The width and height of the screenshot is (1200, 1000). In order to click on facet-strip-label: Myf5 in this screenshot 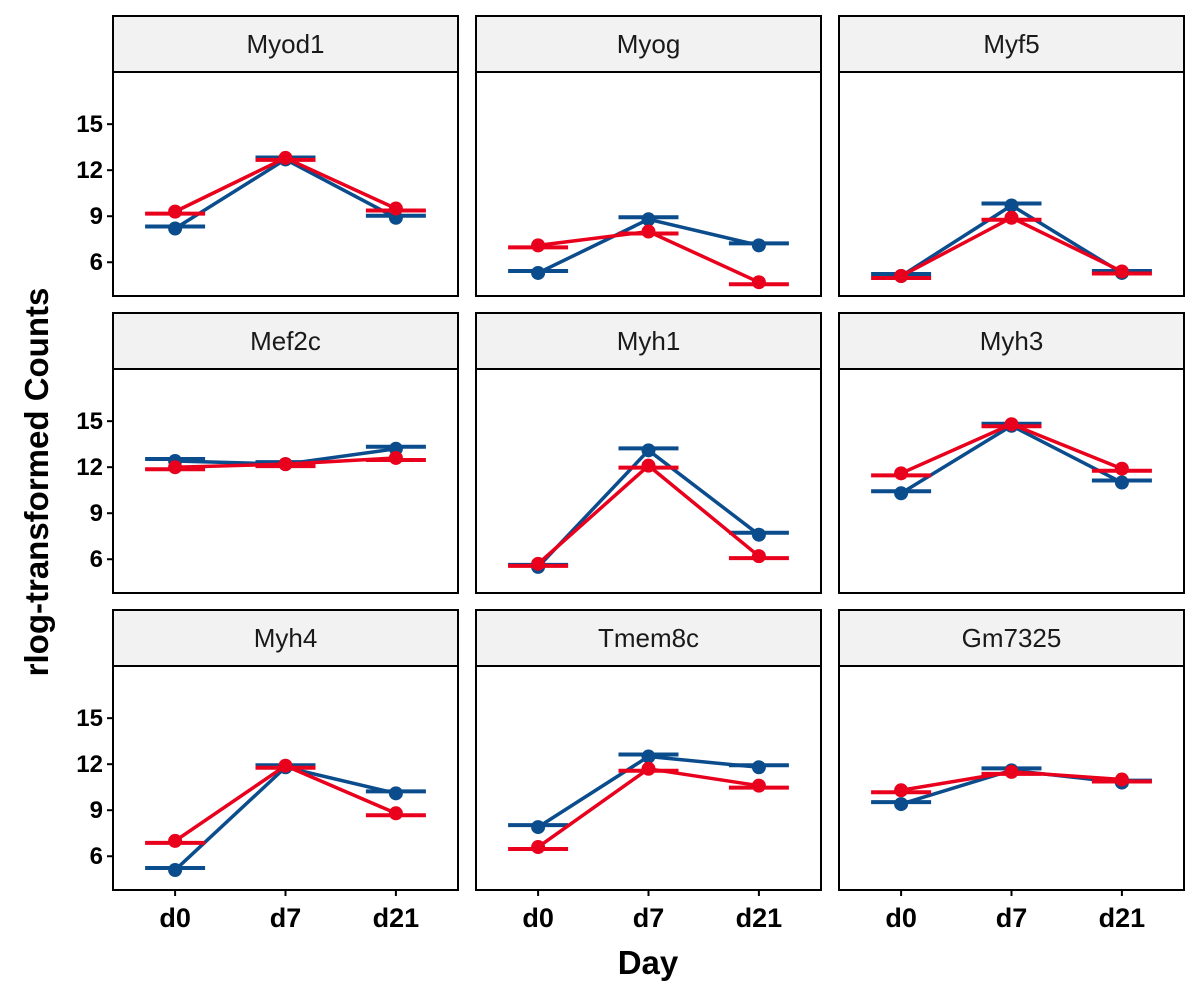, I will do `click(1011, 44)`.